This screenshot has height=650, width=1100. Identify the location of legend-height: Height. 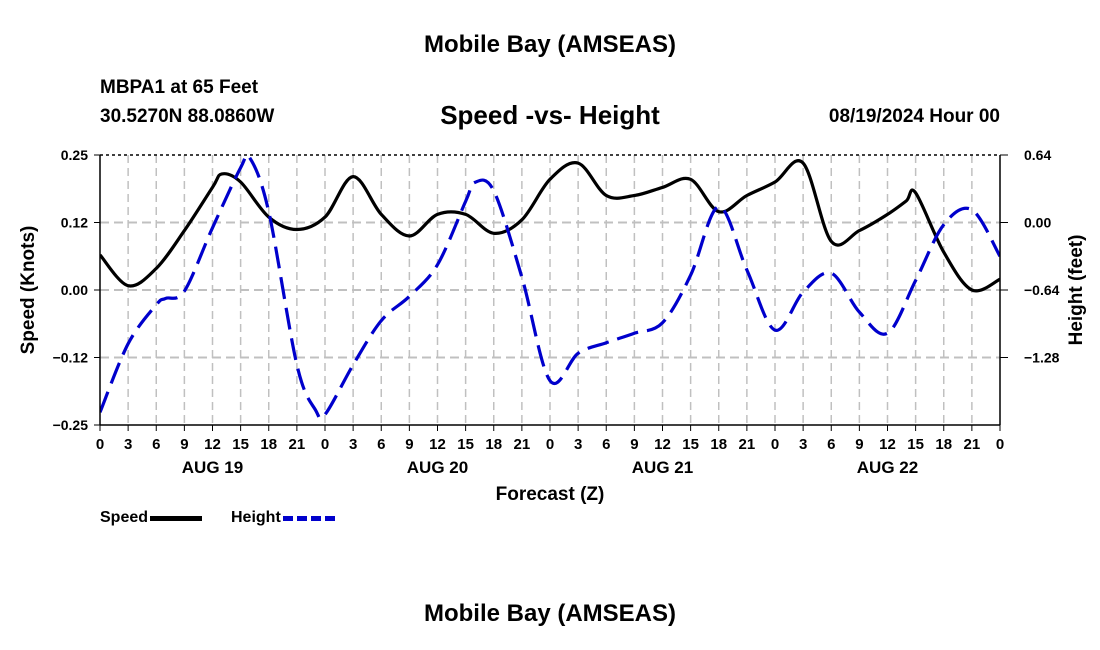
(283, 518).